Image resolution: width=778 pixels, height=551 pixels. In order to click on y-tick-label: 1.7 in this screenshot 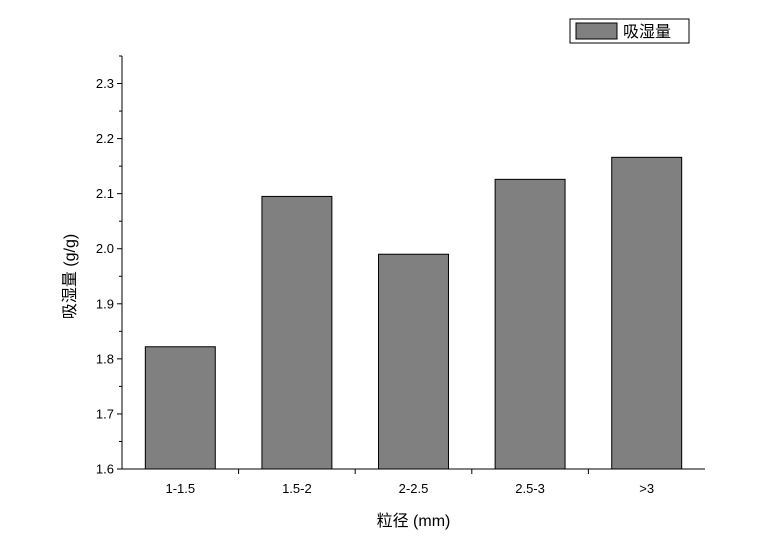, I will do `click(105, 413)`.